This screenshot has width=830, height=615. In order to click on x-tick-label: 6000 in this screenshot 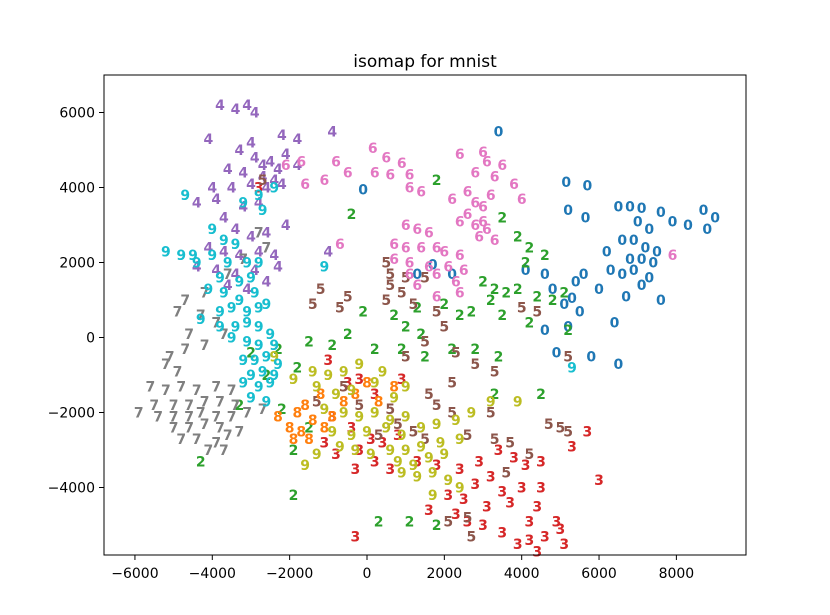, I will do `click(599, 574)`.